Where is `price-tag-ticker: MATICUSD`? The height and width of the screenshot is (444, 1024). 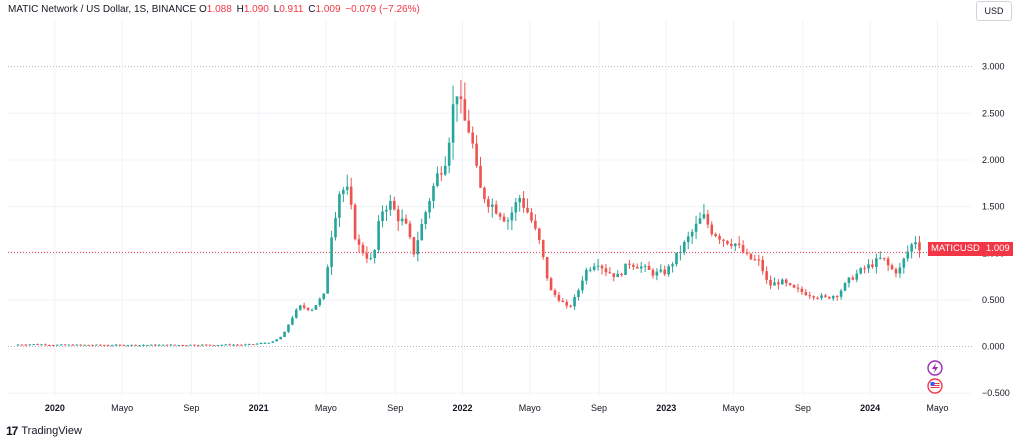
price-tag-ticker: MATICUSD is located at coordinates (955, 248).